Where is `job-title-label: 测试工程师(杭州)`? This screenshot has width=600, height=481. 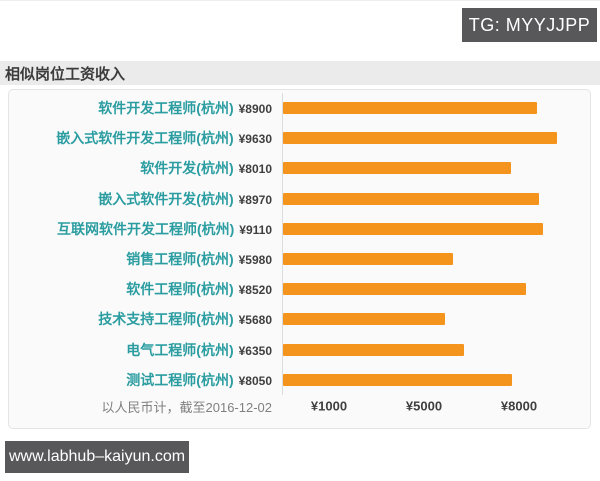 job-title-label: 测试工程师(杭州) is located at coordinates (180, 379).